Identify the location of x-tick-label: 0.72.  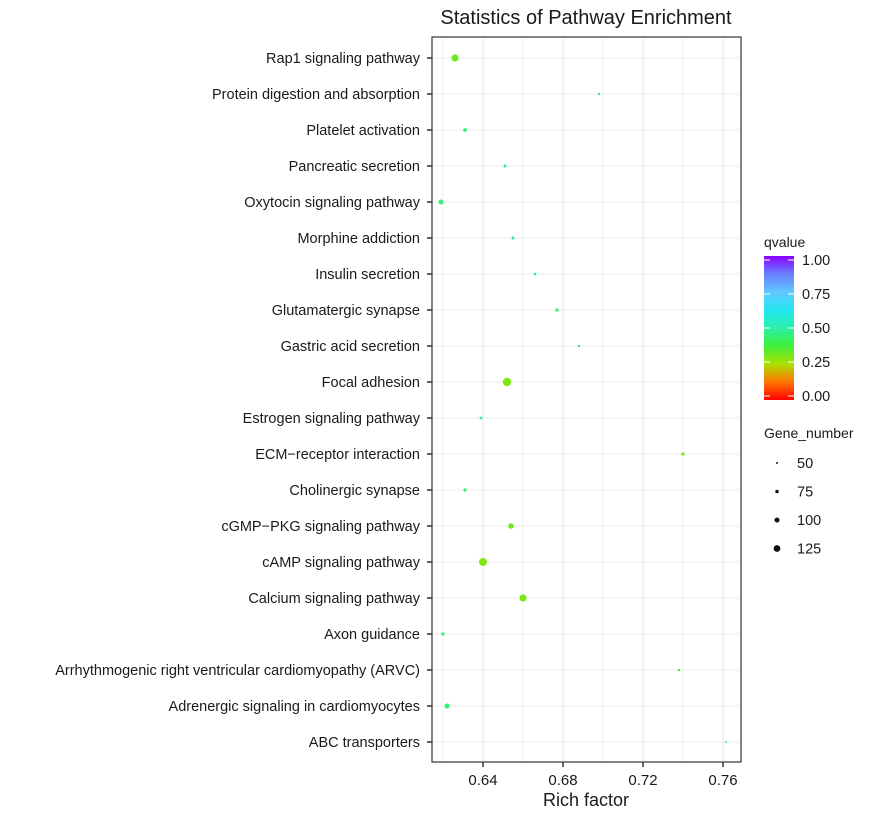
(642, 780).